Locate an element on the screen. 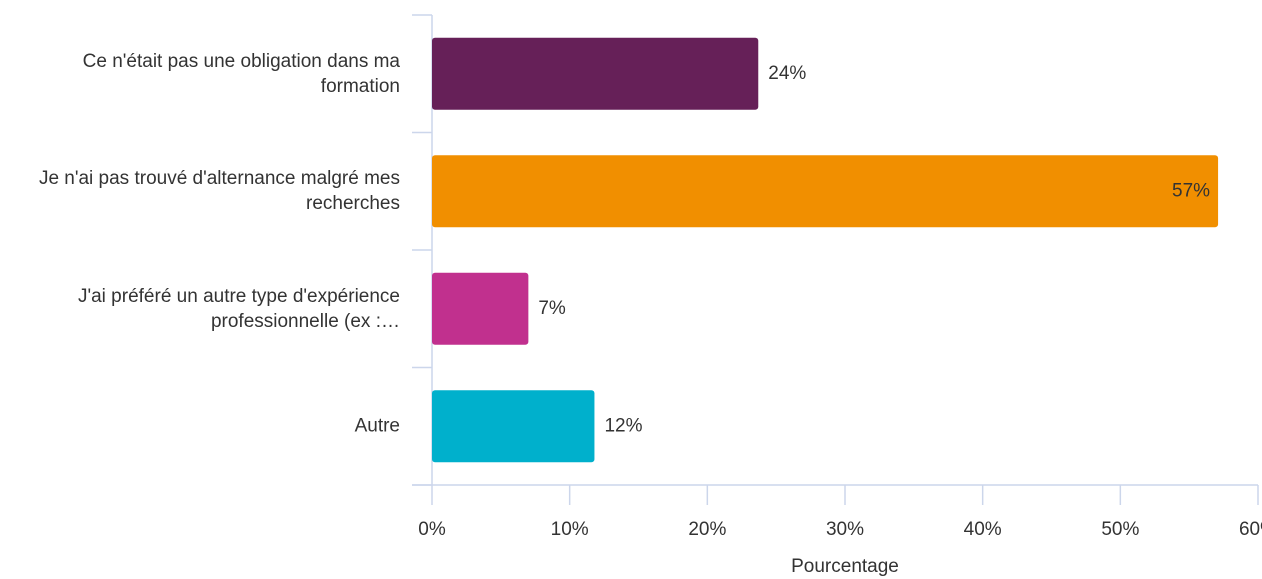 This screenshot has width=1262, height=579. data-label: 57% is located at coordinates (1191, 190).